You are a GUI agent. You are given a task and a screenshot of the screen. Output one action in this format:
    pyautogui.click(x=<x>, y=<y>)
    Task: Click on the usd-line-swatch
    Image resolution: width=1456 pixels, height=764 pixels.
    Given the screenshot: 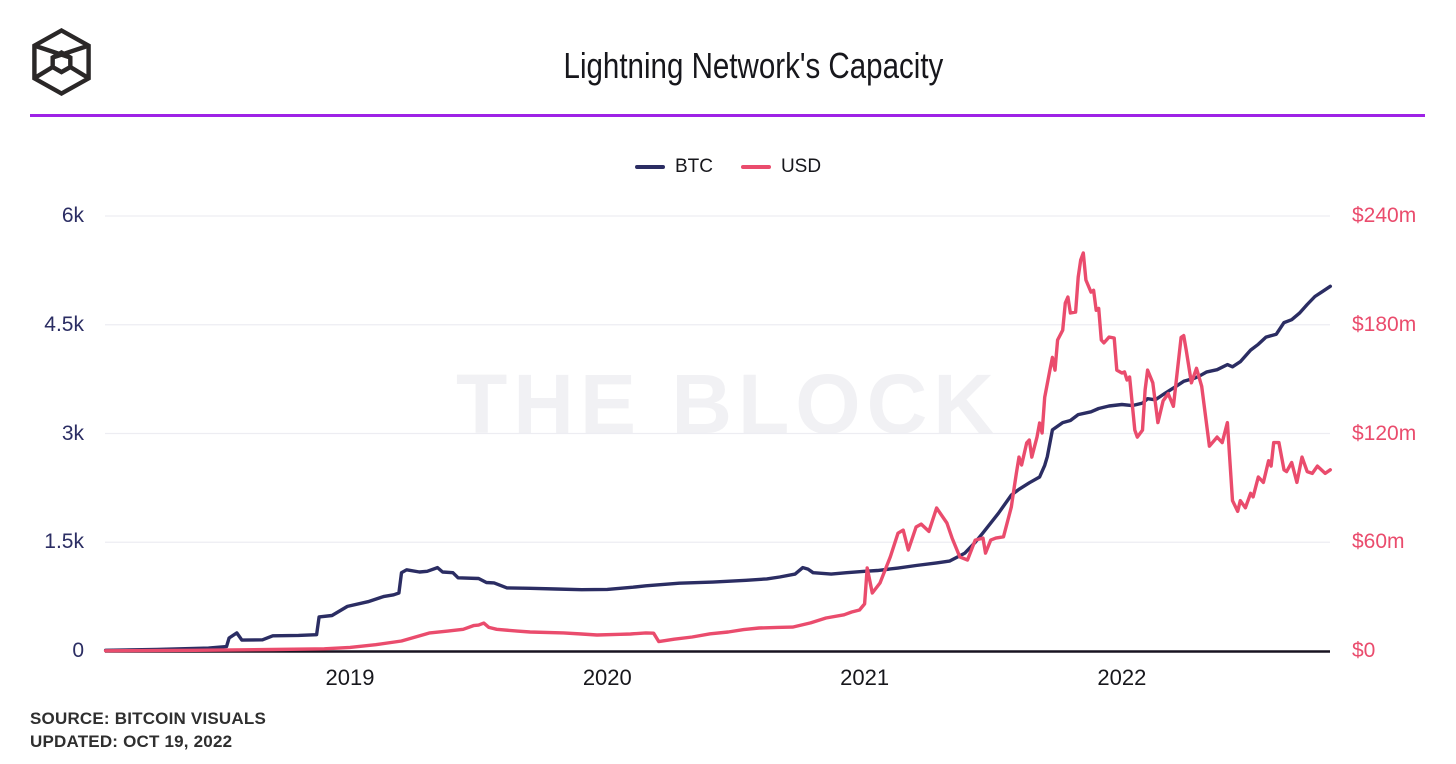 What is the action you would take?
    pyautogui.click(x=755, y=167)
    